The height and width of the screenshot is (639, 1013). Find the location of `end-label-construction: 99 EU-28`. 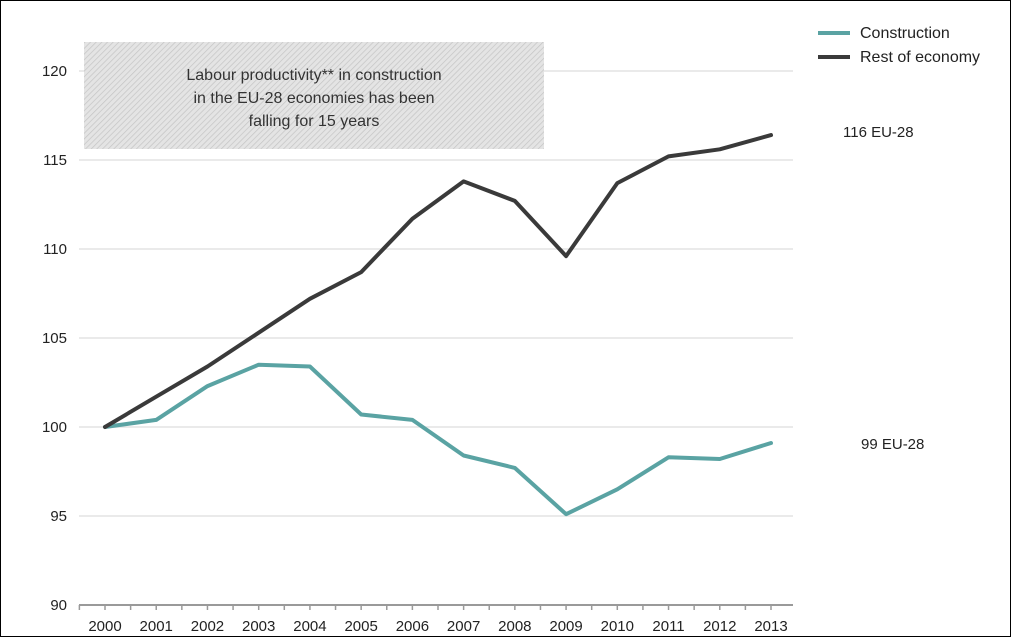

end-label-construction: 99 EU-28 is located at coordinates (892, 444).